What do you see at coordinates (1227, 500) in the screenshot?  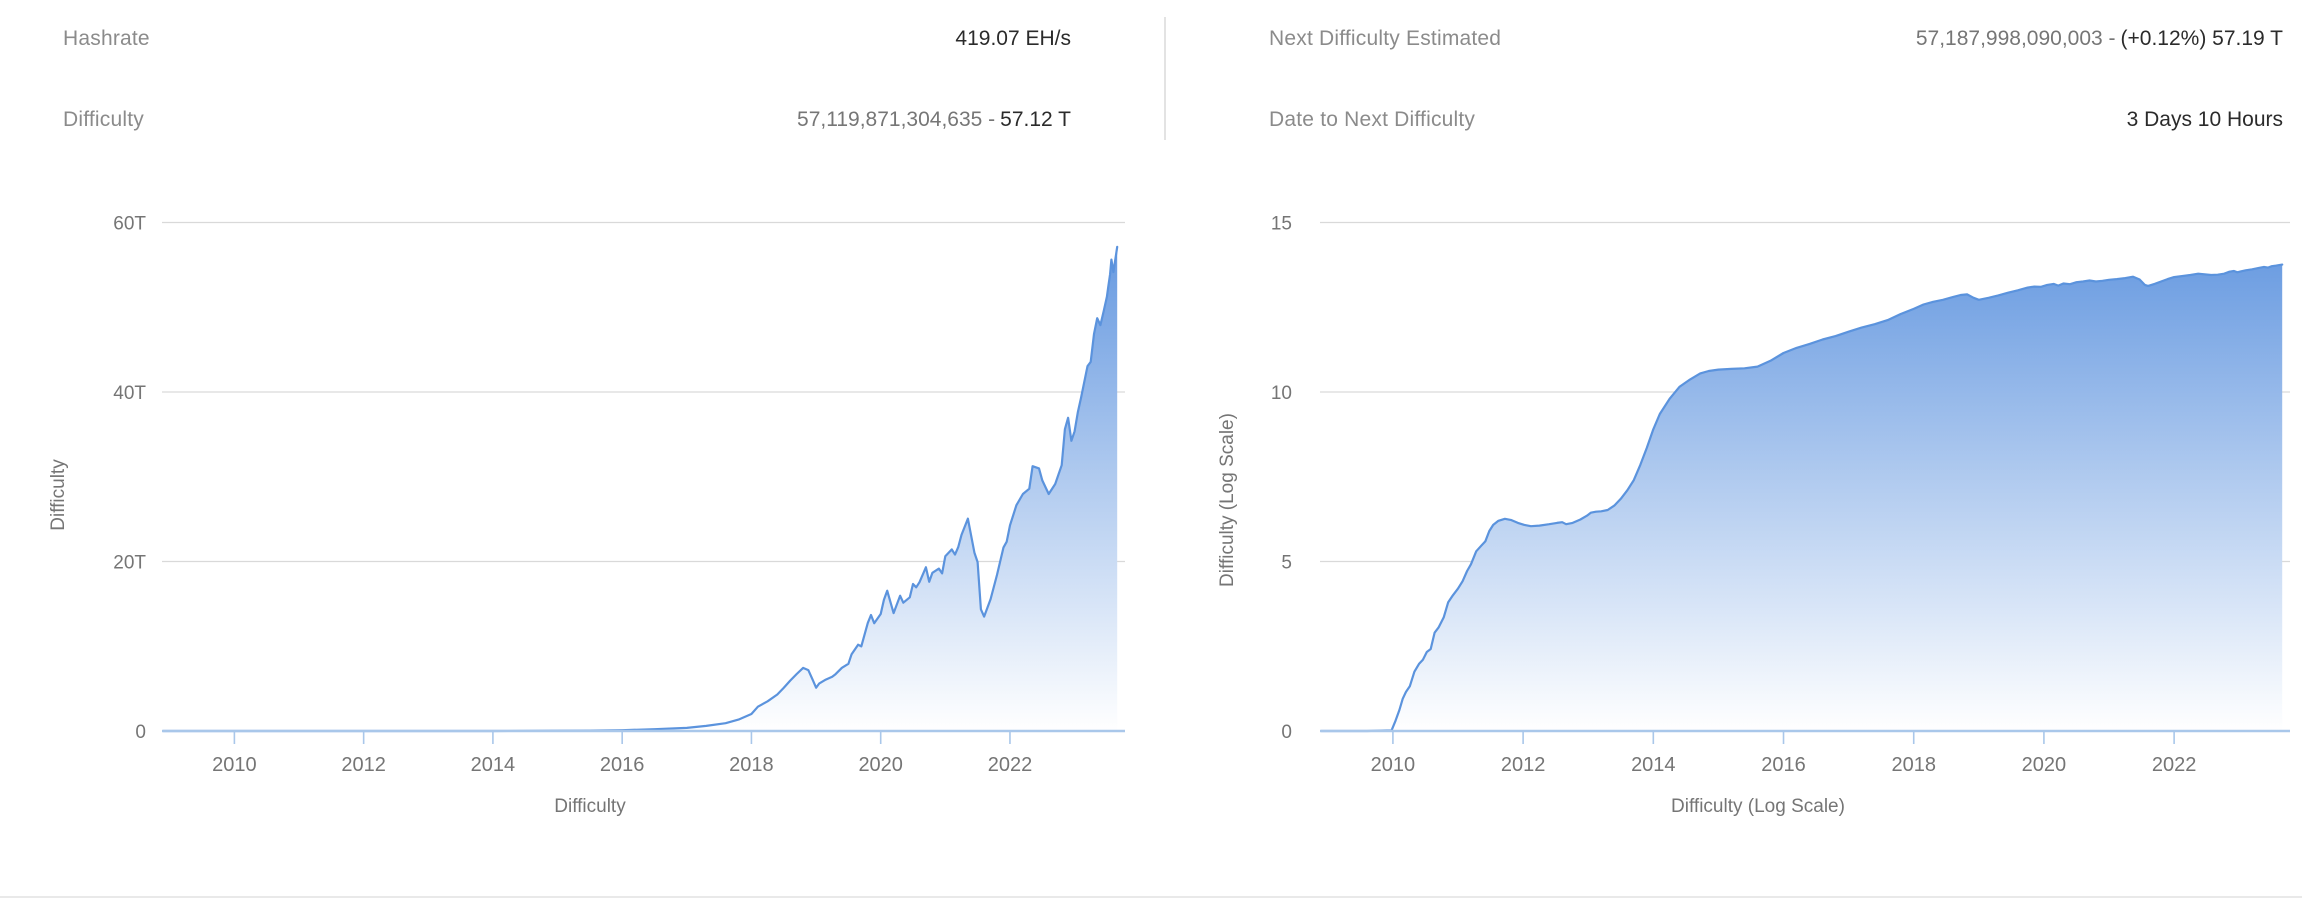 I see `y-axis-title: Difficulty (Log Scale)` at bounding box center [1227, 500].